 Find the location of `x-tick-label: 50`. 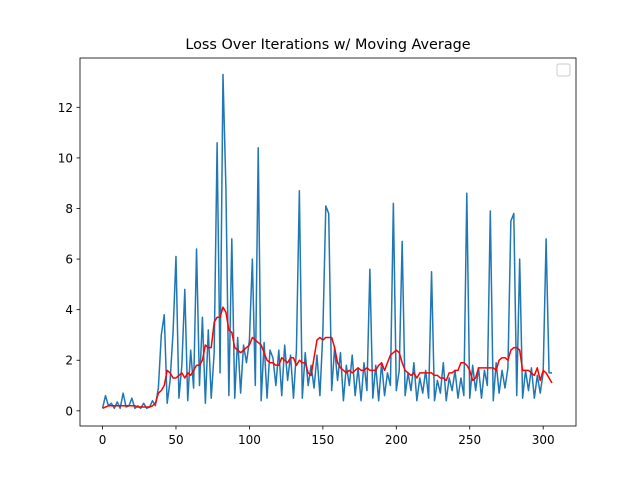

x-tick-label: 50 is located at coordinates (175, 440).